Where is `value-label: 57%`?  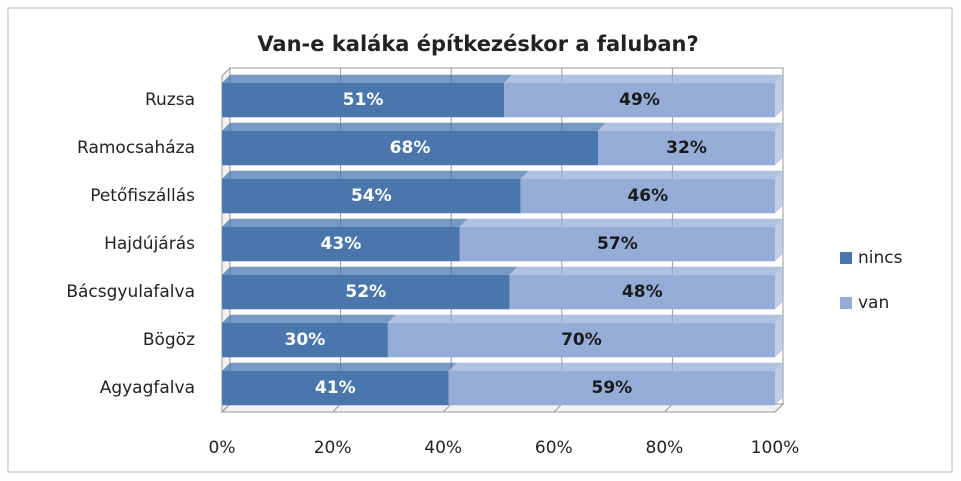 value-label: 57% is located at coordinates (617, 244).